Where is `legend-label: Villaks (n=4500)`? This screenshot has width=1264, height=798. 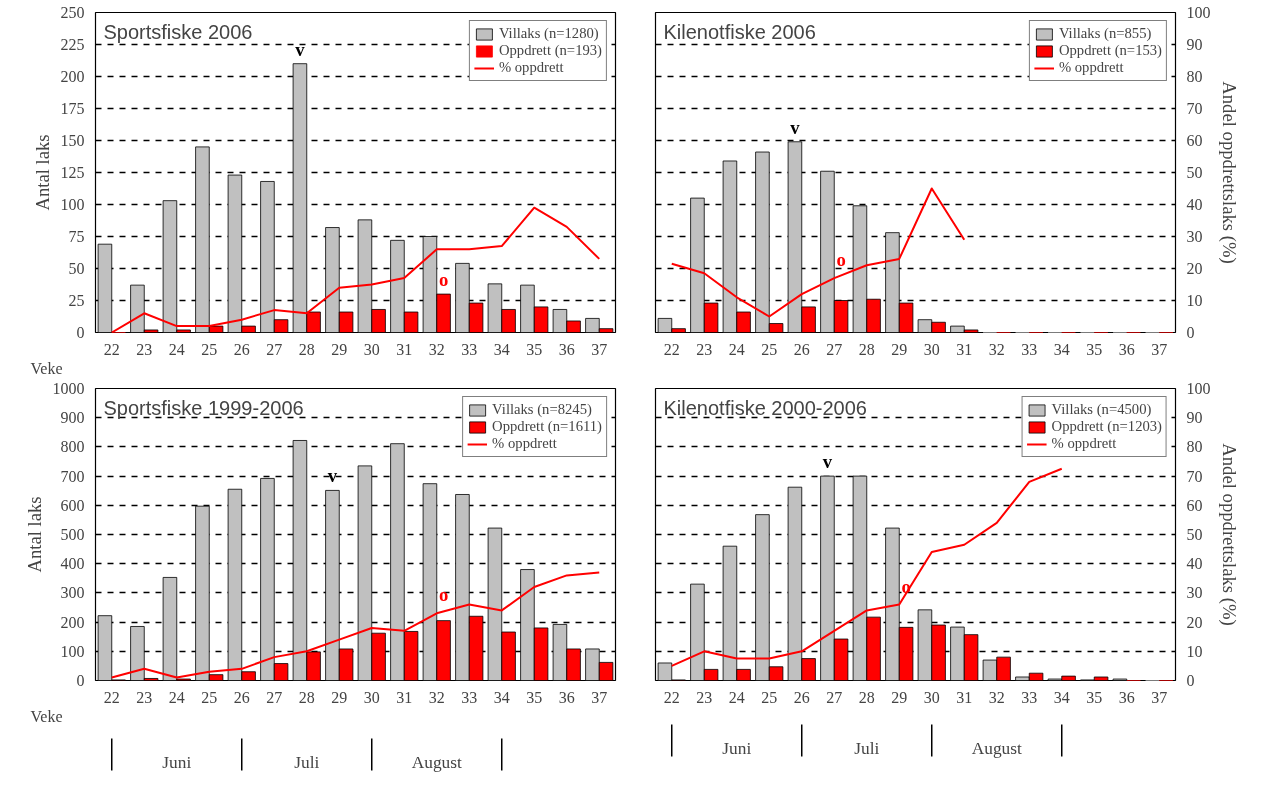
legend-label: Villaks (n=4500) is located at coordinates (1101, 409).